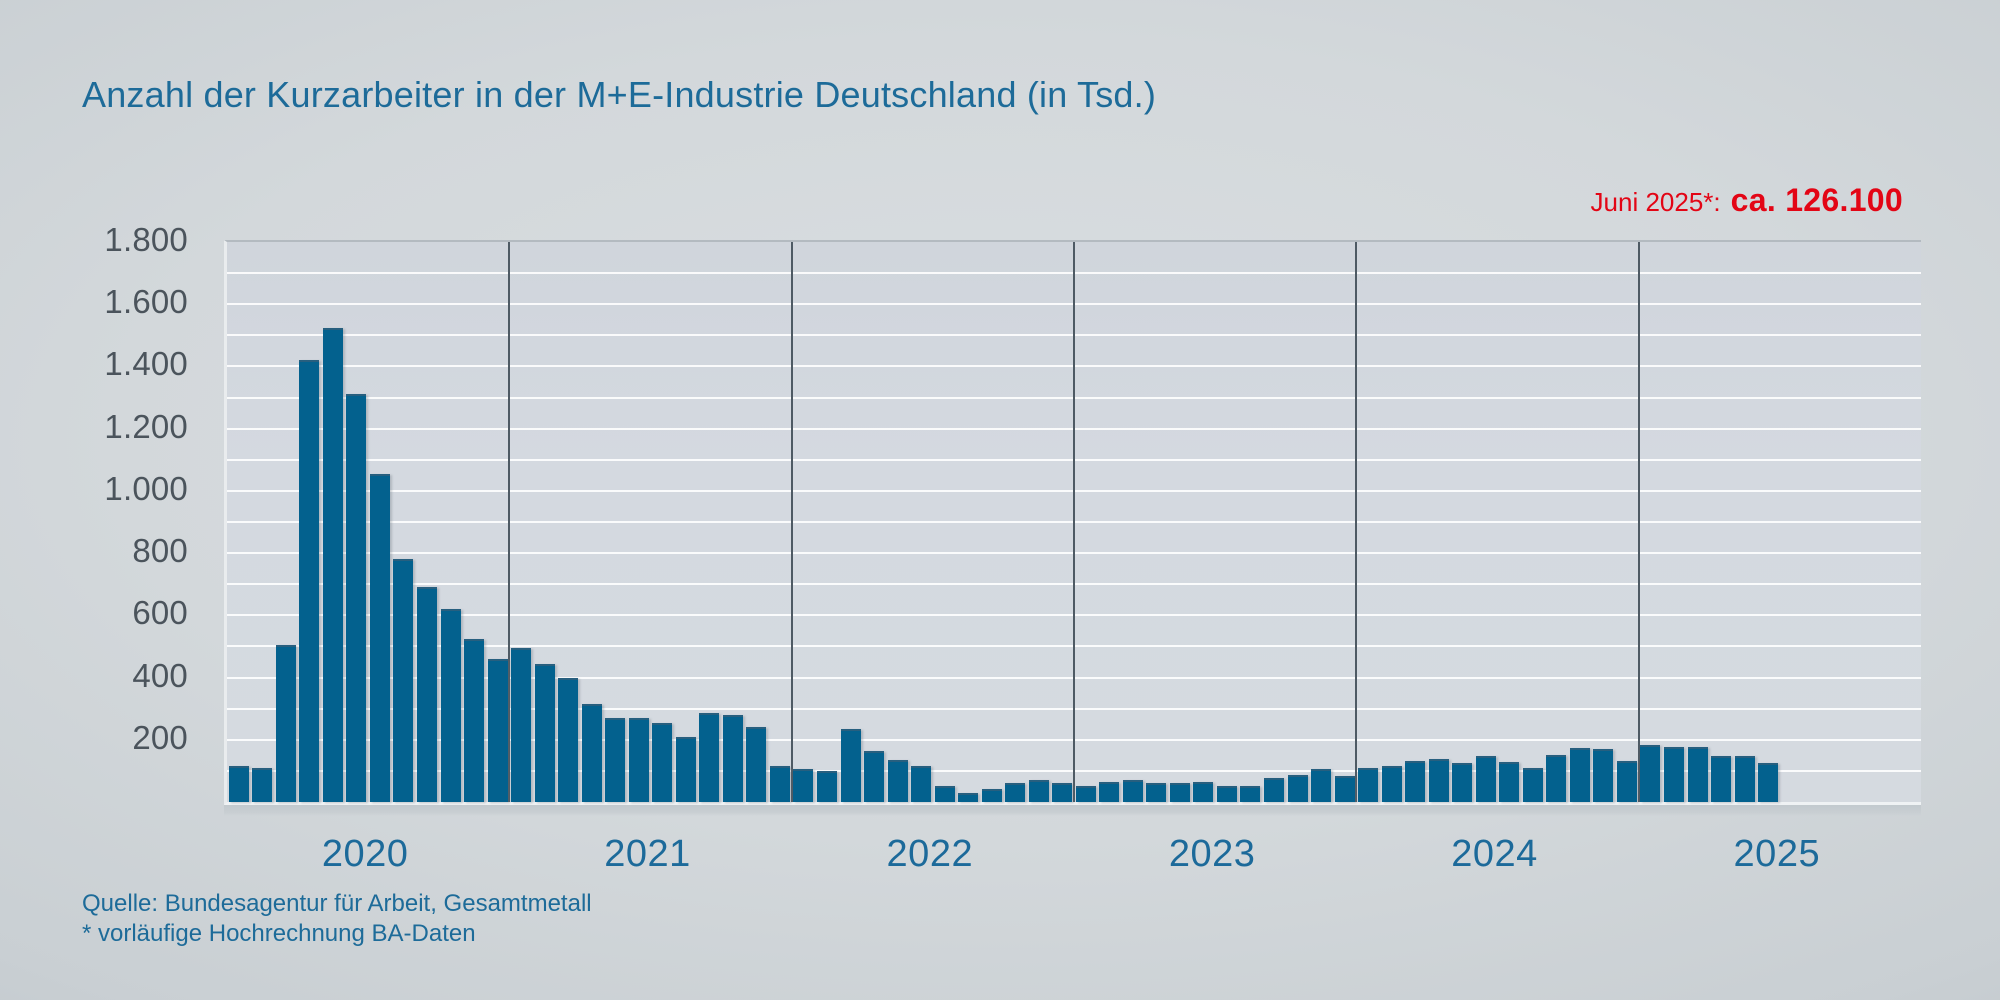 This screenshot has width=2000, height=1000. Describe the element at coordinates (1816, 200) in the screenshot. I see `annotation-value: ca. 126.100` at that location.